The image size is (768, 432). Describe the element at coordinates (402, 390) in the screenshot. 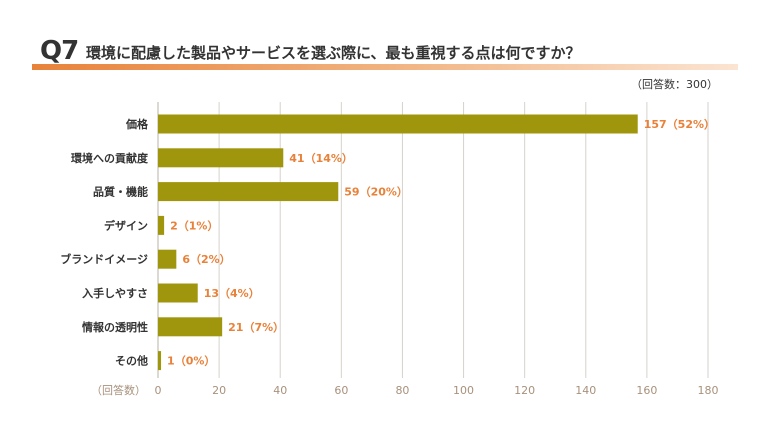

I see `x-tick-label: 80` at that location.